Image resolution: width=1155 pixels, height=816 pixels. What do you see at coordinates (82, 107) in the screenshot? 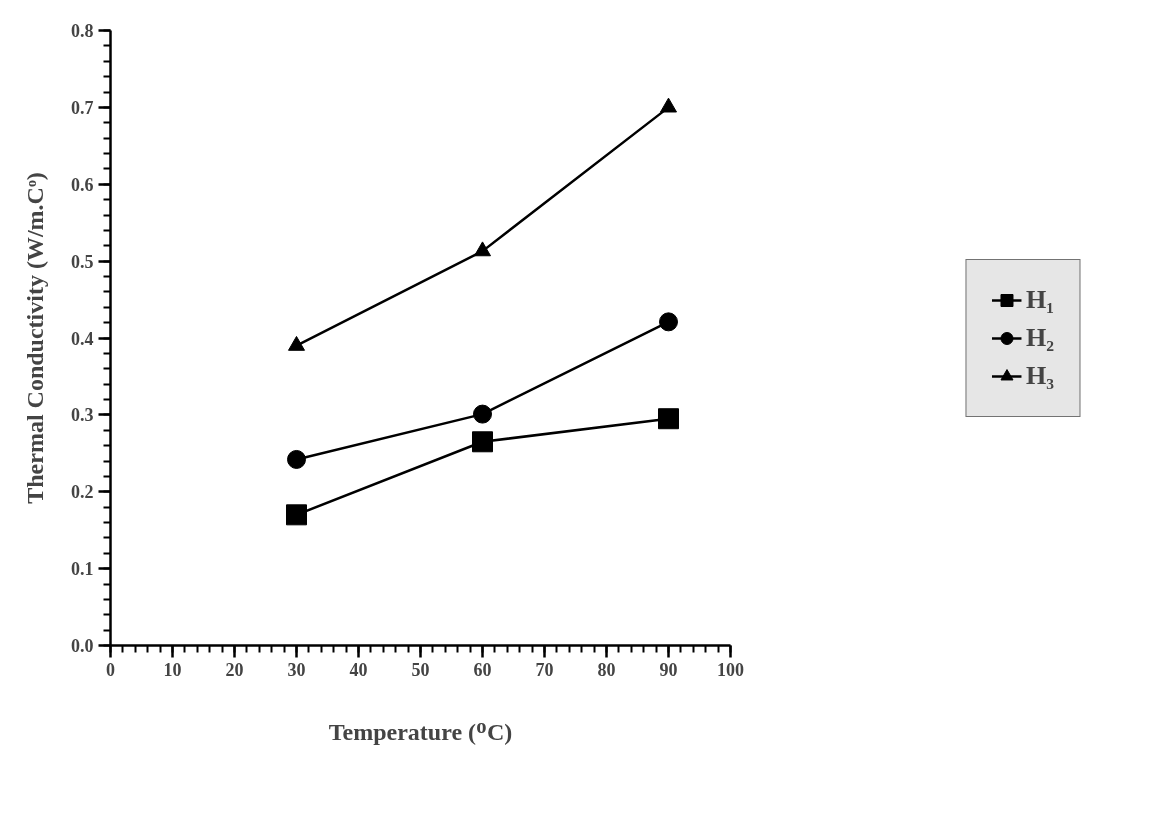
I see `y-tick-label: 0.7` at bounding box center [82, 107].